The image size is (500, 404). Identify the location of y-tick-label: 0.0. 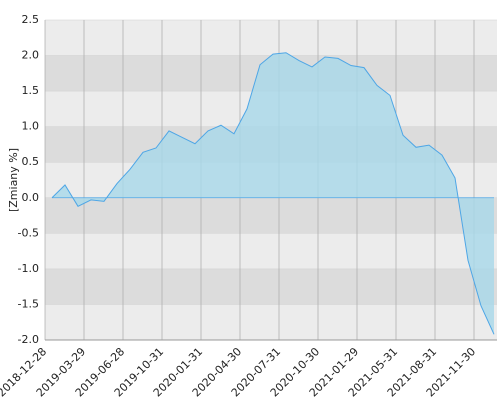
(31, 197).